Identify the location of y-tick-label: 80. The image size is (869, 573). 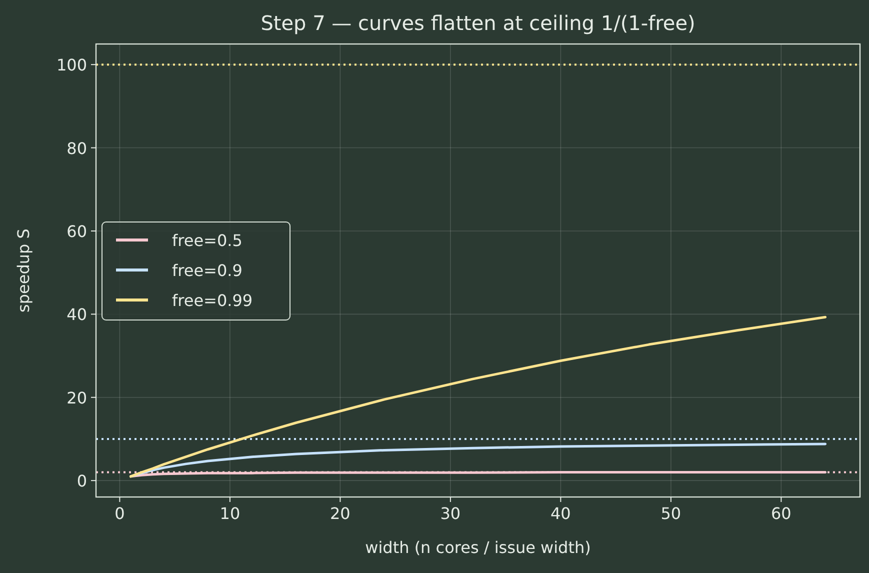
(76, 148).